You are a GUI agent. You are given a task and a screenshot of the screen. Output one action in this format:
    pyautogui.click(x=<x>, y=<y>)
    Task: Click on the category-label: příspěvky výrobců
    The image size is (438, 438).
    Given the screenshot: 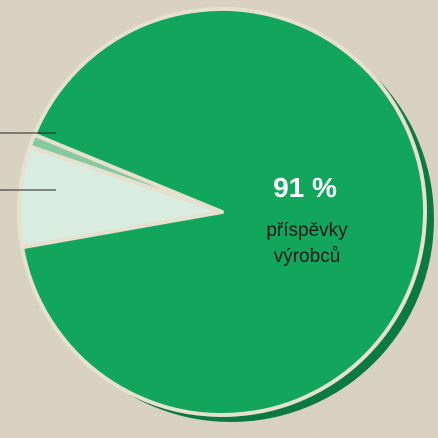 What is the action you would take?
    pyautogui.click(x=307, y=243)
    